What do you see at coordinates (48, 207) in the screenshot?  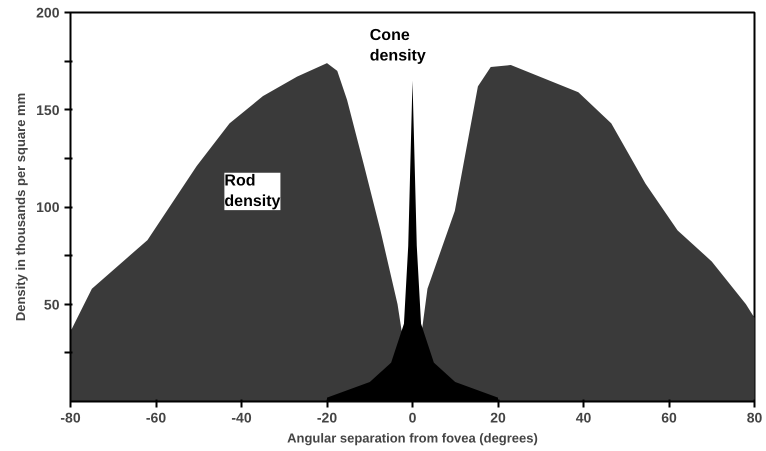 I see `y-tick-label: 100` at bounding box center [48, 207].